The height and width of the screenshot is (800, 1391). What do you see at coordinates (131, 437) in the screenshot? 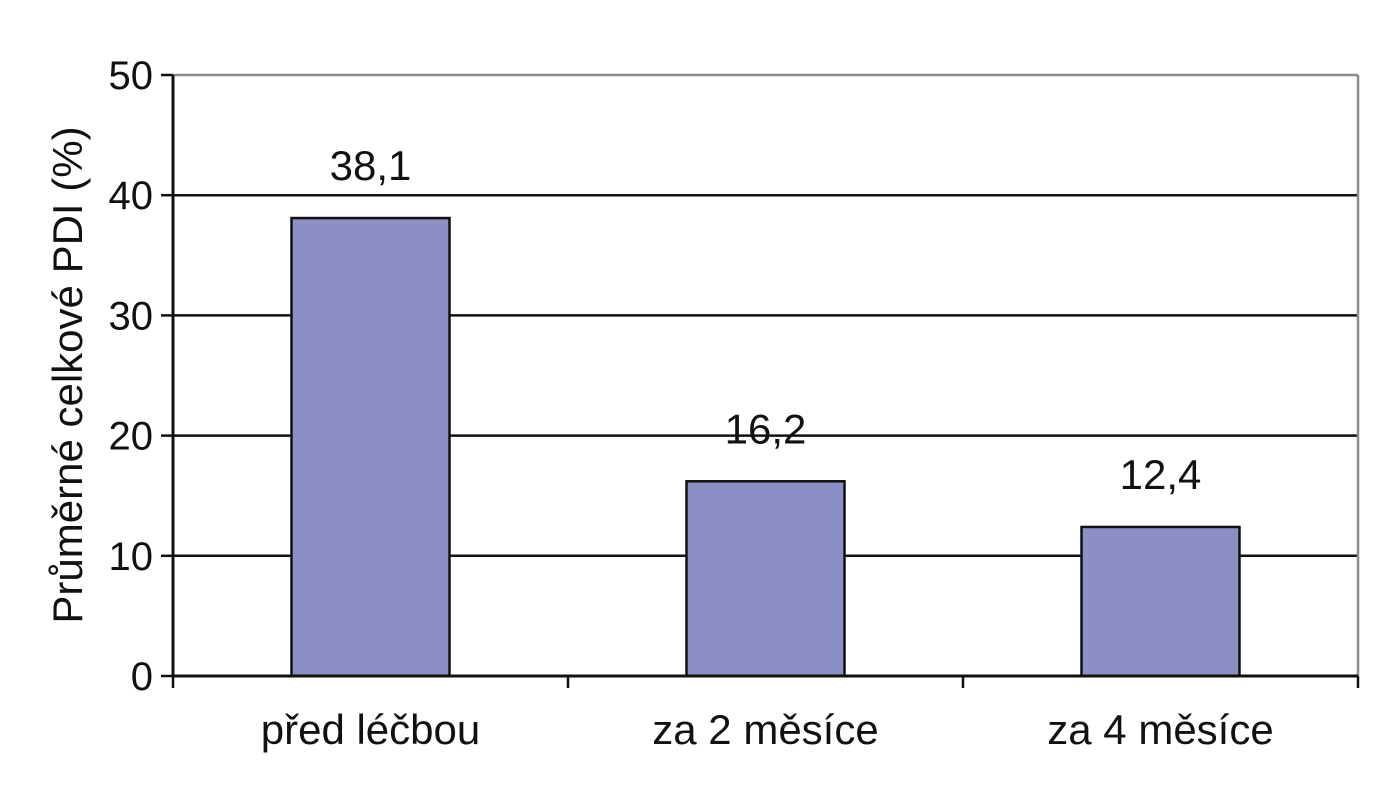
I see `y-tick-label: 20` at bounding box center [131, 437].